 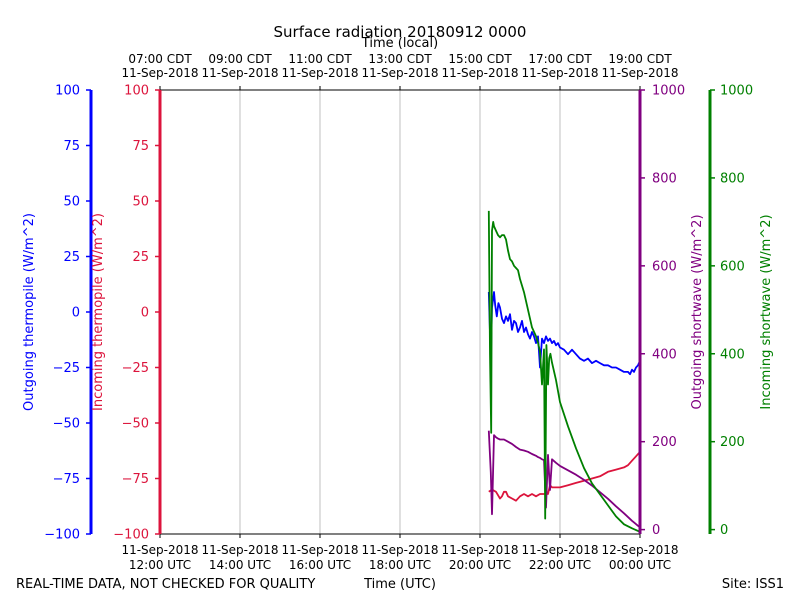 I want to click on y-axis-title: Incoming thermopile (W/m^2), so click(x=98, y=312).